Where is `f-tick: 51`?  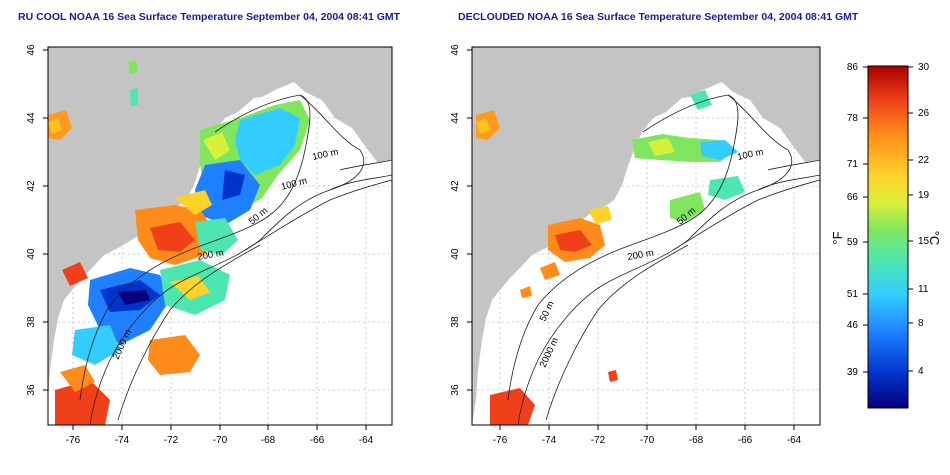 f-tick: 51 is located at coordinates (853, 294).